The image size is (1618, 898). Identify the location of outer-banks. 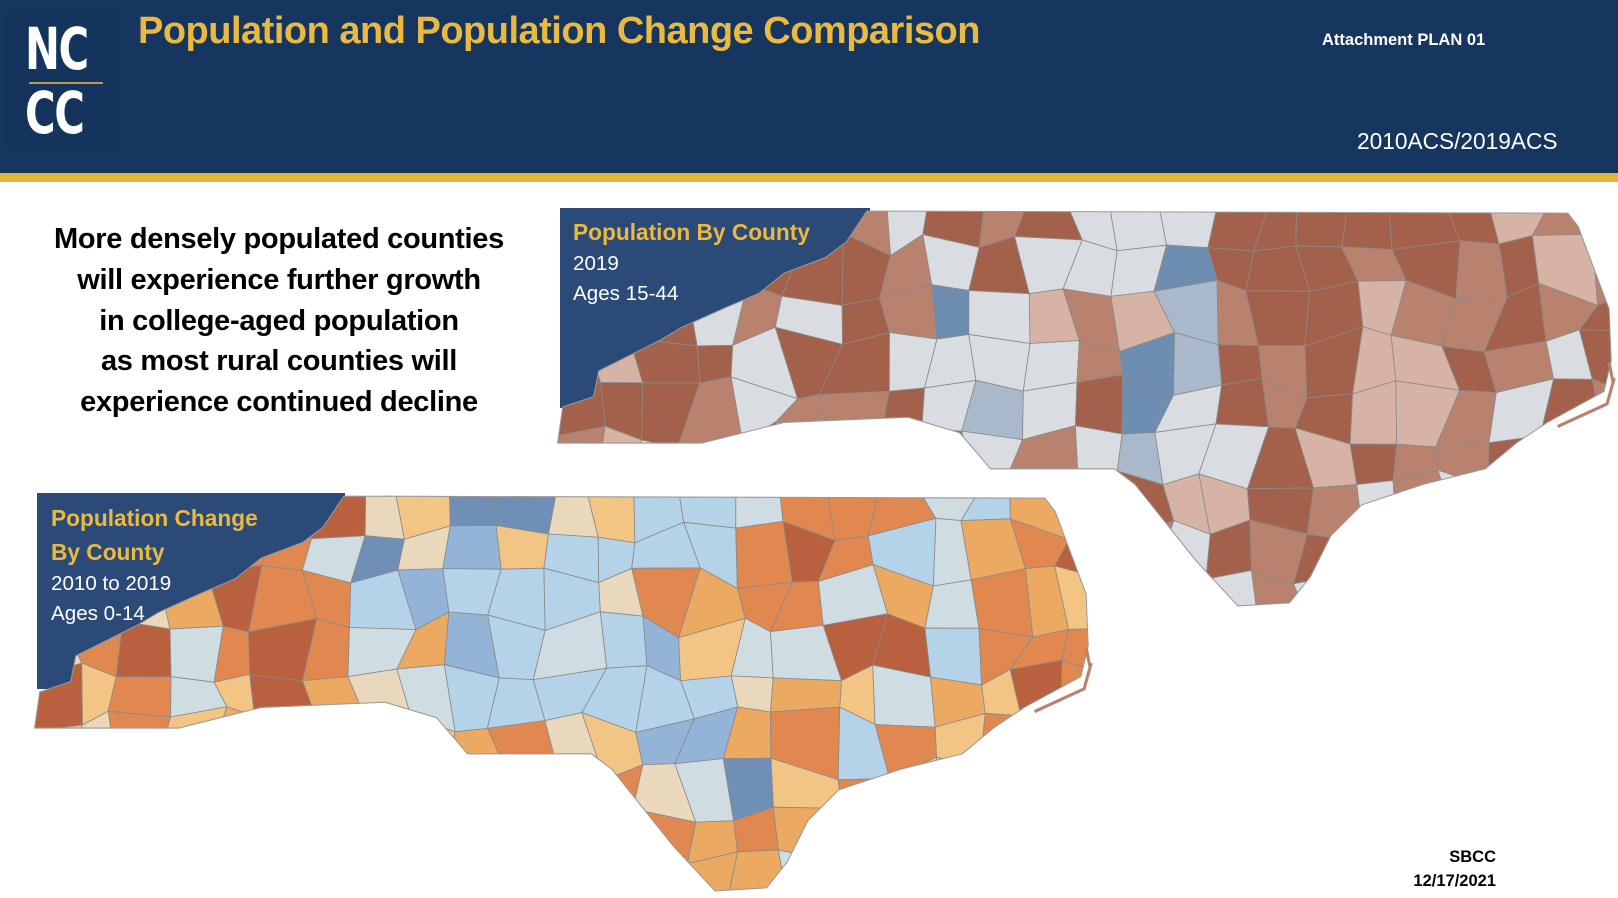
(1063, 680).